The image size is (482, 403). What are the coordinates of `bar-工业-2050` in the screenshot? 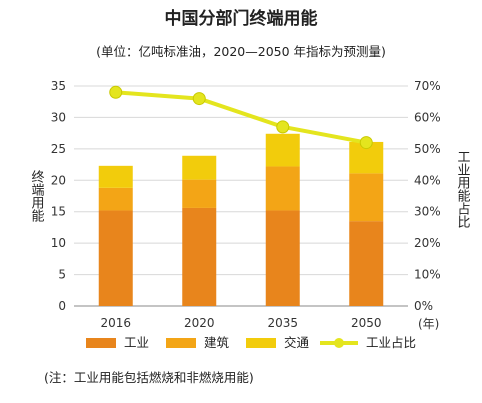 It's located at (366, 263).